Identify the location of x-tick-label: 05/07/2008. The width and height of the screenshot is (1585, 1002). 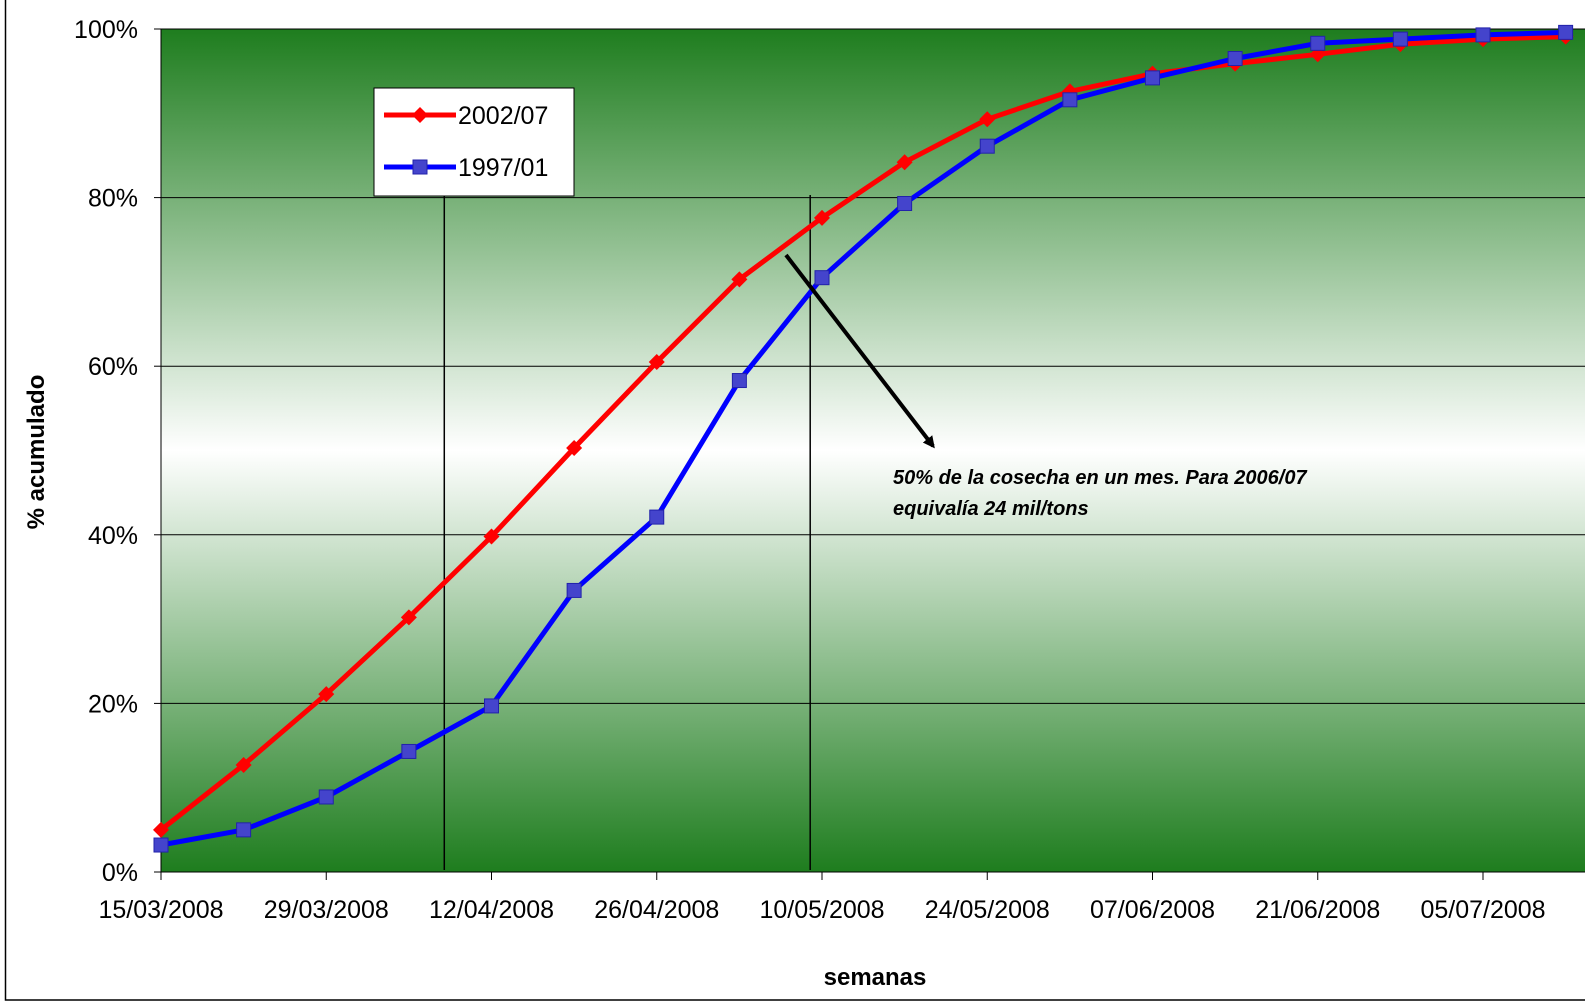
(1482, 910).